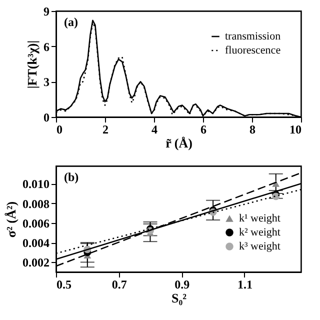  Describe the element at coordinates (36, 184) in the screenshot. I see `y-tick-label: 0.010` at that location.